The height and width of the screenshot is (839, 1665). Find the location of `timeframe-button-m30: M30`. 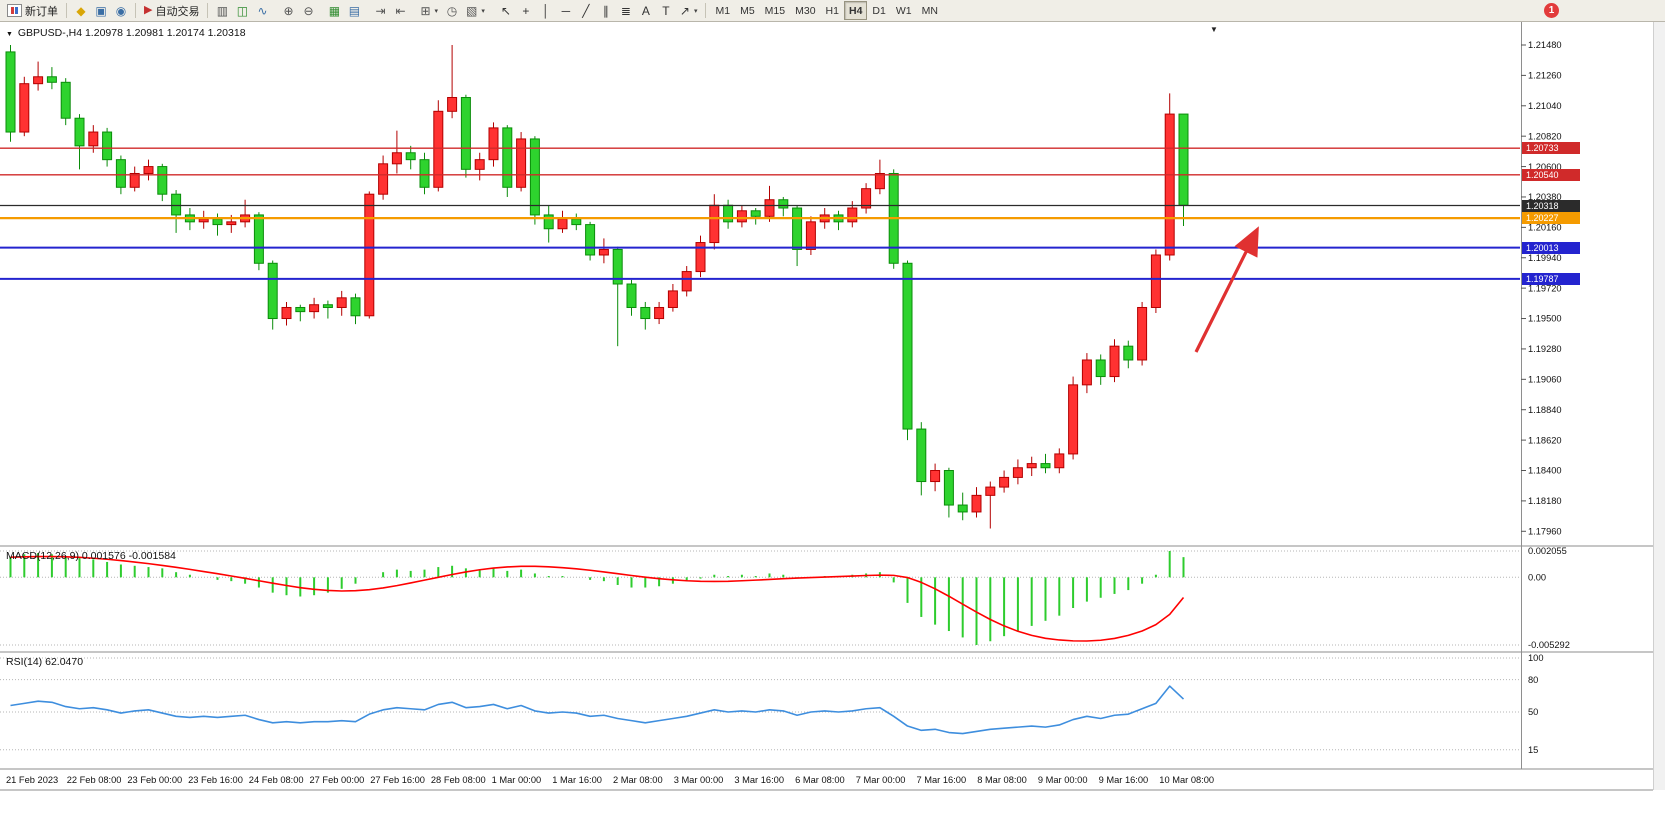

timeframe-button-m30: M30 is located at coordinates (805, 10).